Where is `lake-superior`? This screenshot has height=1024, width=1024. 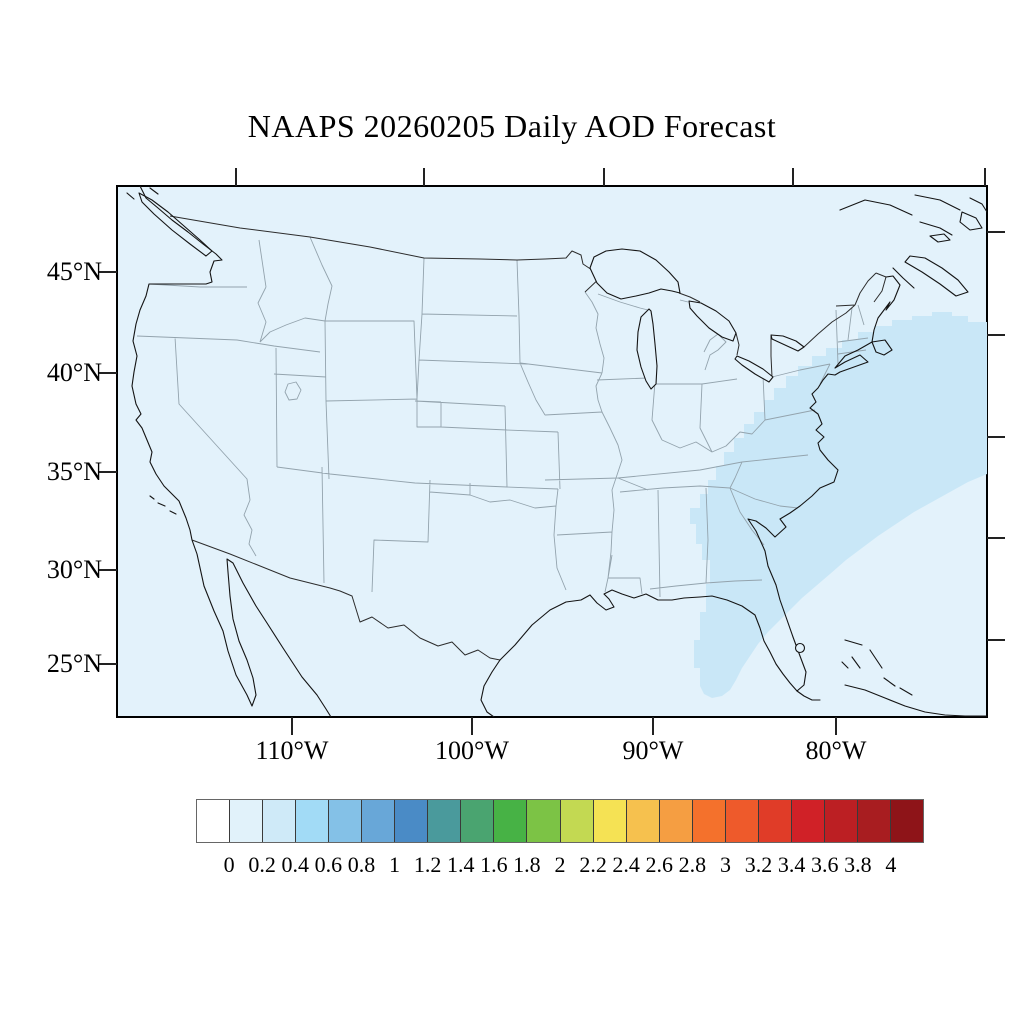
lake-superior is located at coordinates (635, 274).